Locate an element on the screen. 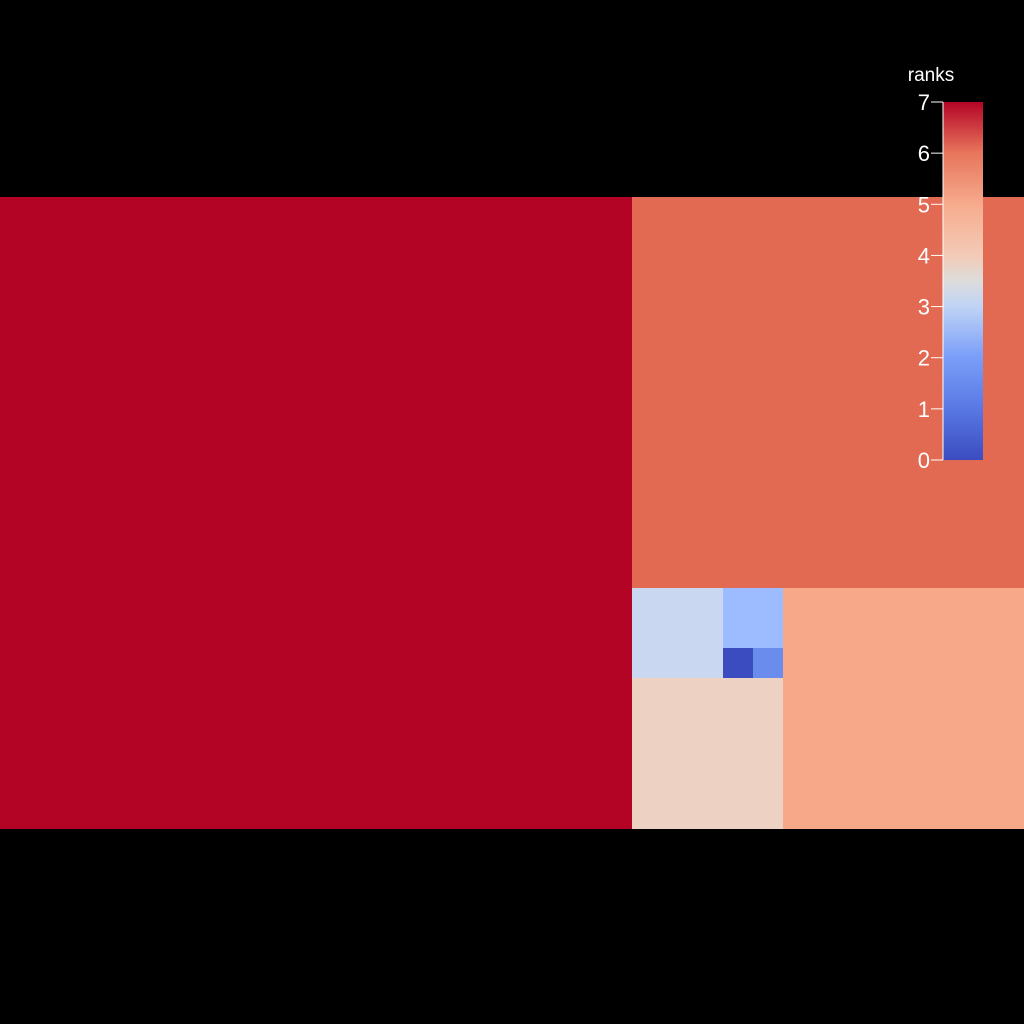  colorbar-ticks: 0 1 2 3 4 5 6 7 is located at coordinates (930, 281).